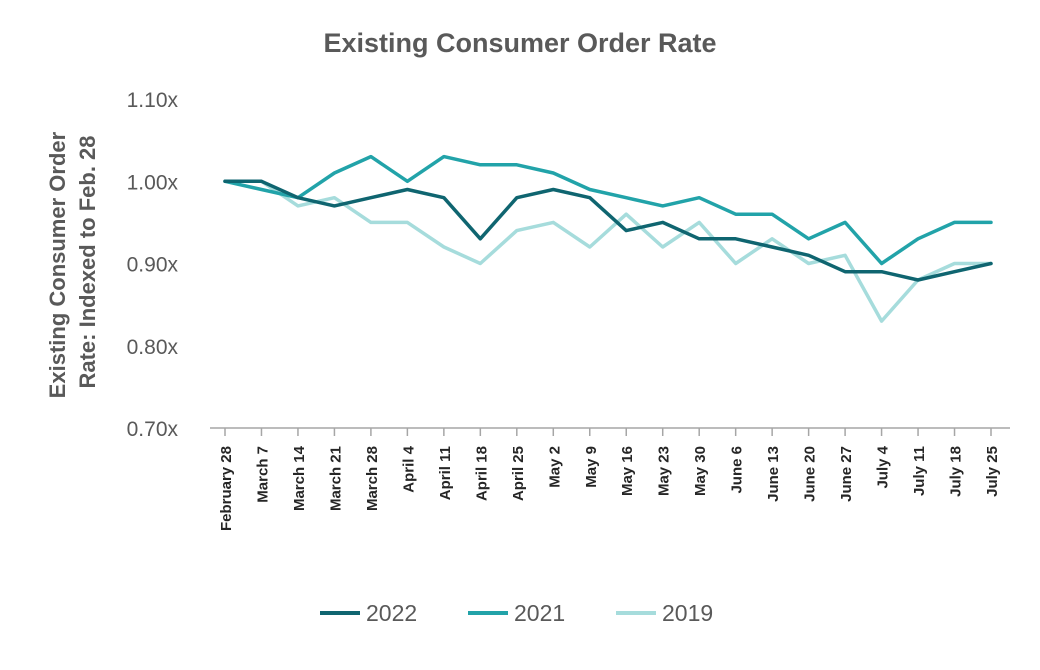  What do you see at coordinates (554, 467) in the screenshot?
I see `x-tick-label: May 2` at bounding box center [554, 467].